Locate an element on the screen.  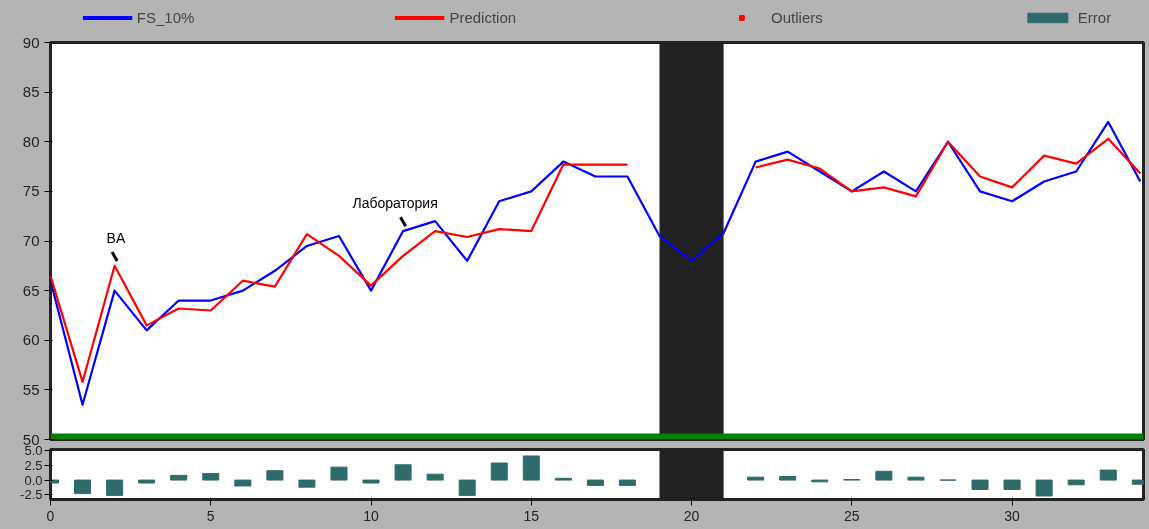
y-tick-label: 65 is located at coordinates (31, 290).